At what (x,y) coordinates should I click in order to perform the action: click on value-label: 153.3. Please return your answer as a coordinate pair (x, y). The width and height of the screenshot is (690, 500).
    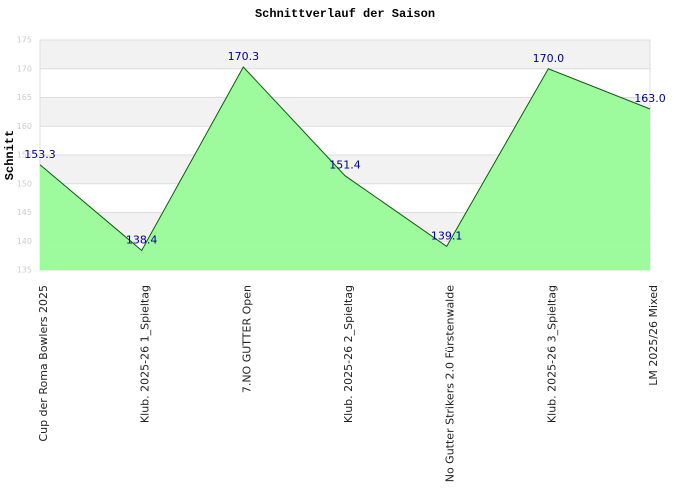
    Looking at the image, I should click on (40, 154).